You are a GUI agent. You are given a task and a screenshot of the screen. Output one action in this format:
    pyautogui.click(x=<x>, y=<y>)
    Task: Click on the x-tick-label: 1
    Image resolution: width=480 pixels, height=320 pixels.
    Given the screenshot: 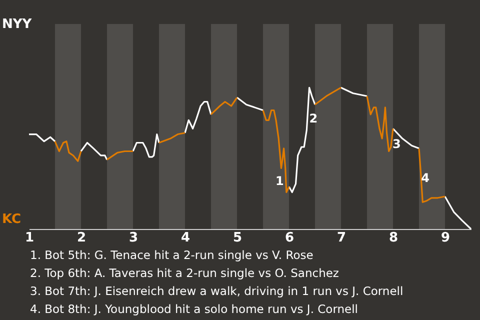 What is the action you would take?
    pyautogui.click(x=29, y=238)
    